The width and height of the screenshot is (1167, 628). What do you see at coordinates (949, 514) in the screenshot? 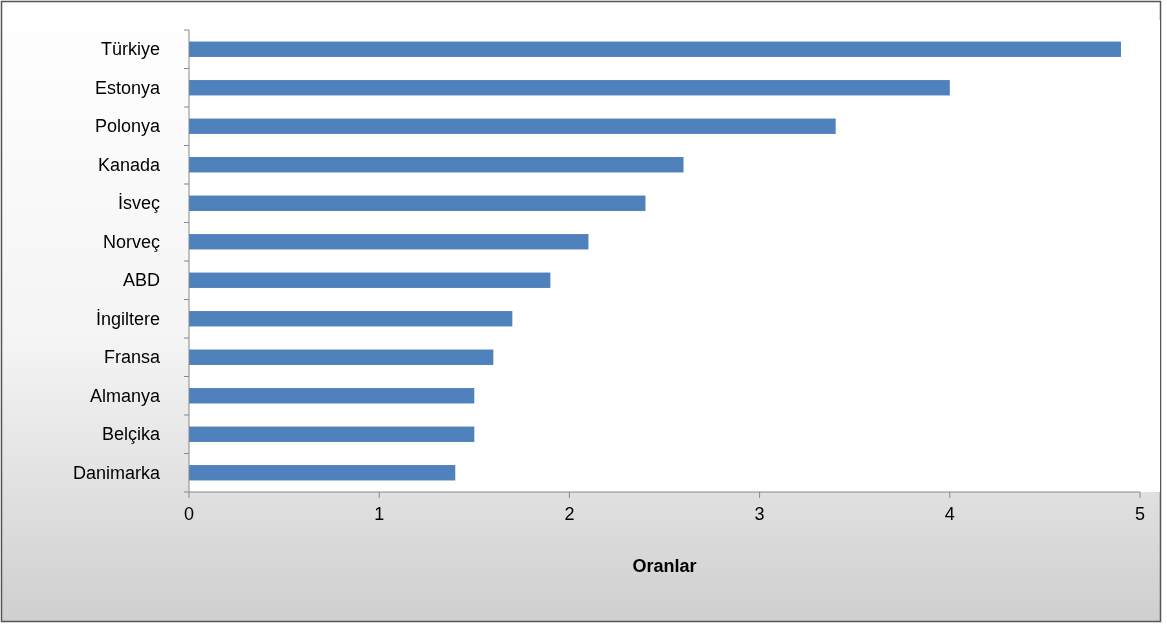
I see `x-tick-label: 4` at bounding box center [949, 514].